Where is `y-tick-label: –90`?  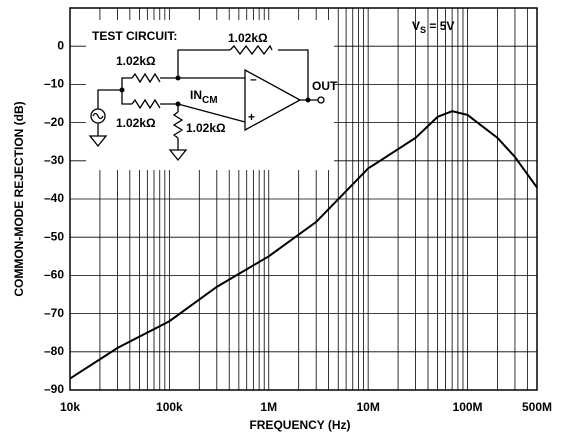 y-tick-label: –90 is located at coordinates (54, 389).